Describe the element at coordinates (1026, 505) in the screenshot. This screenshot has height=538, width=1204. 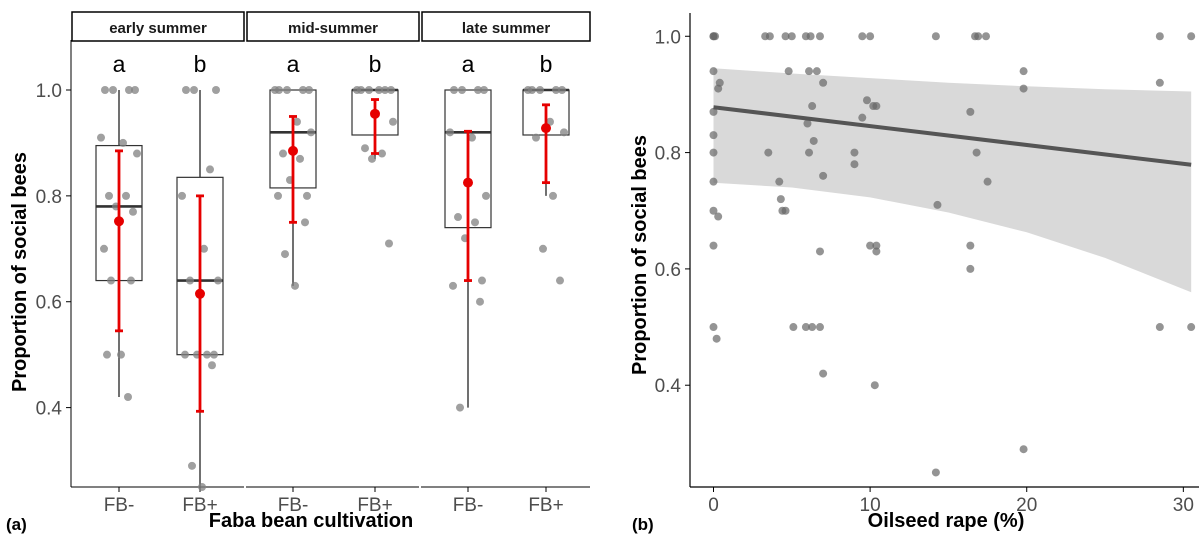
I see `x-tick-label: 20` at that location.